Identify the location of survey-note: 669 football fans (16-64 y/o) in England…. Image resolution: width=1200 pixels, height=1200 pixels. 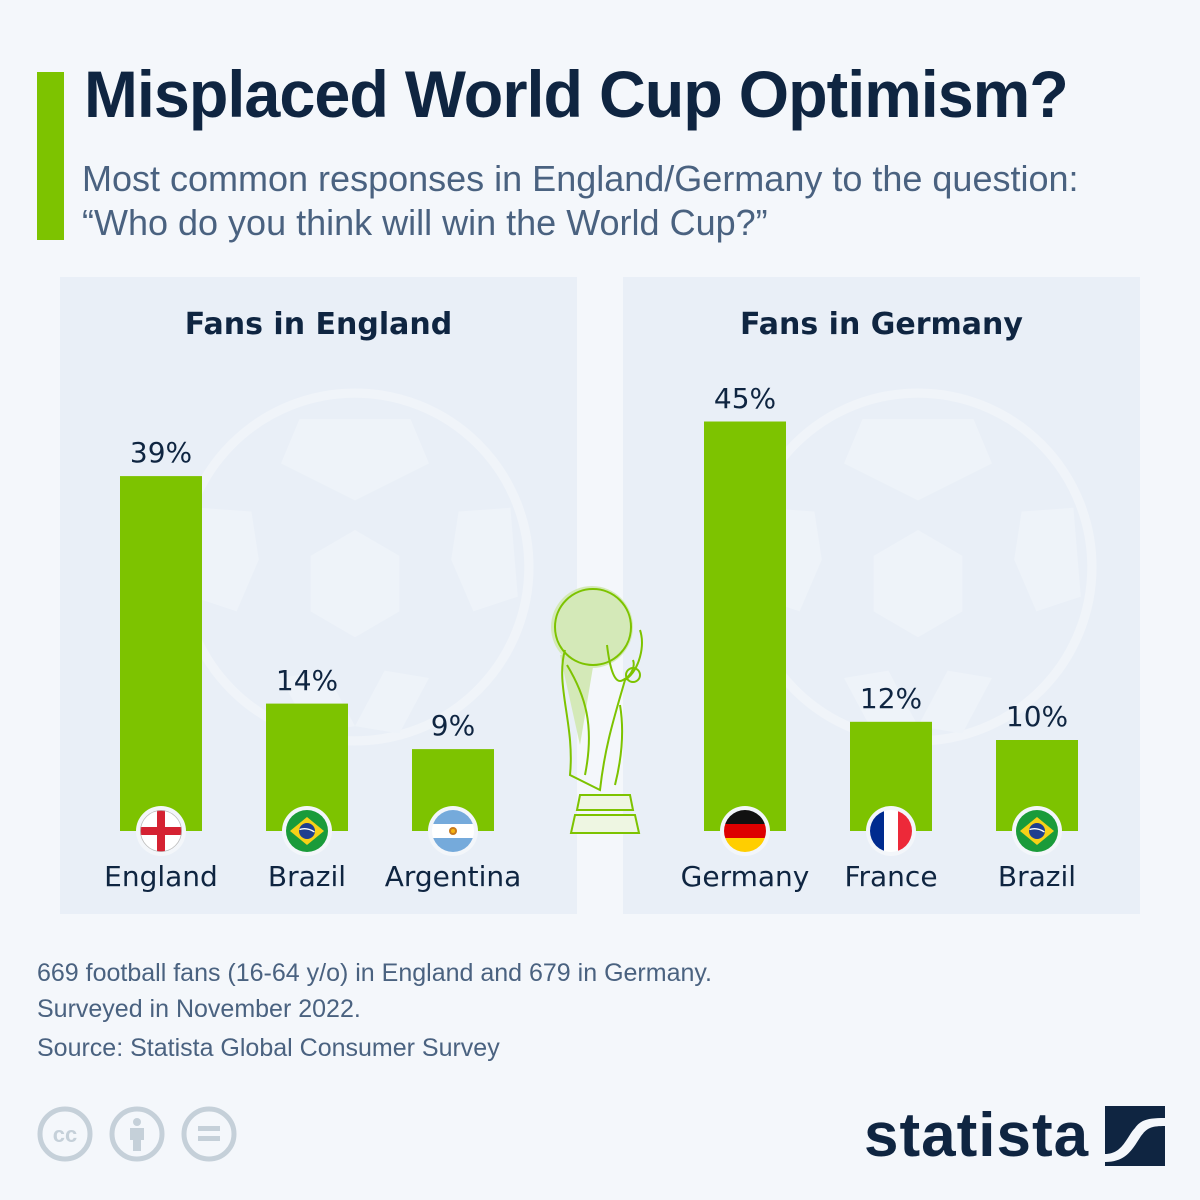
(374, 991).